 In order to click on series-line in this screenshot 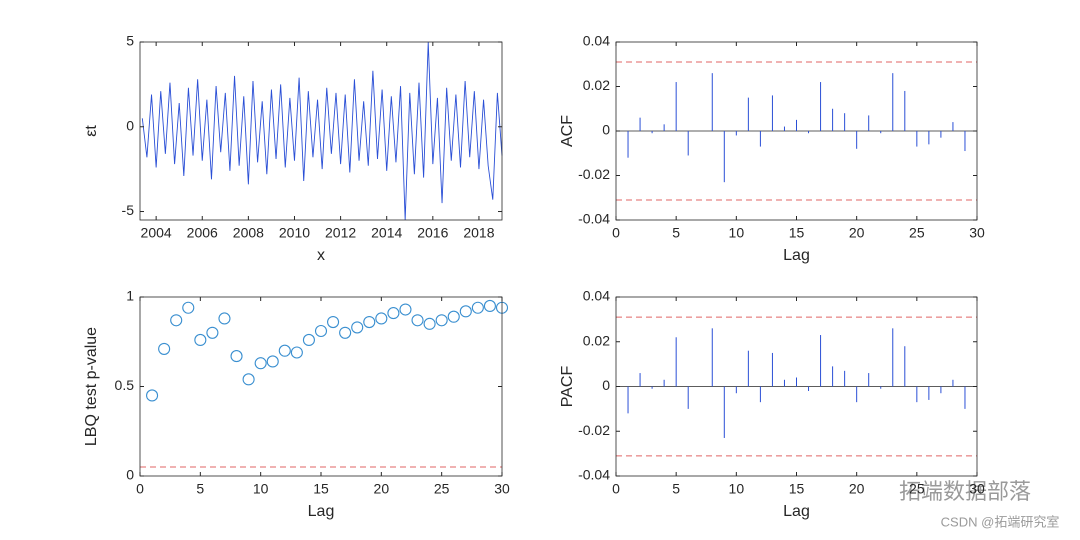, I will do `click(322, 131)`.